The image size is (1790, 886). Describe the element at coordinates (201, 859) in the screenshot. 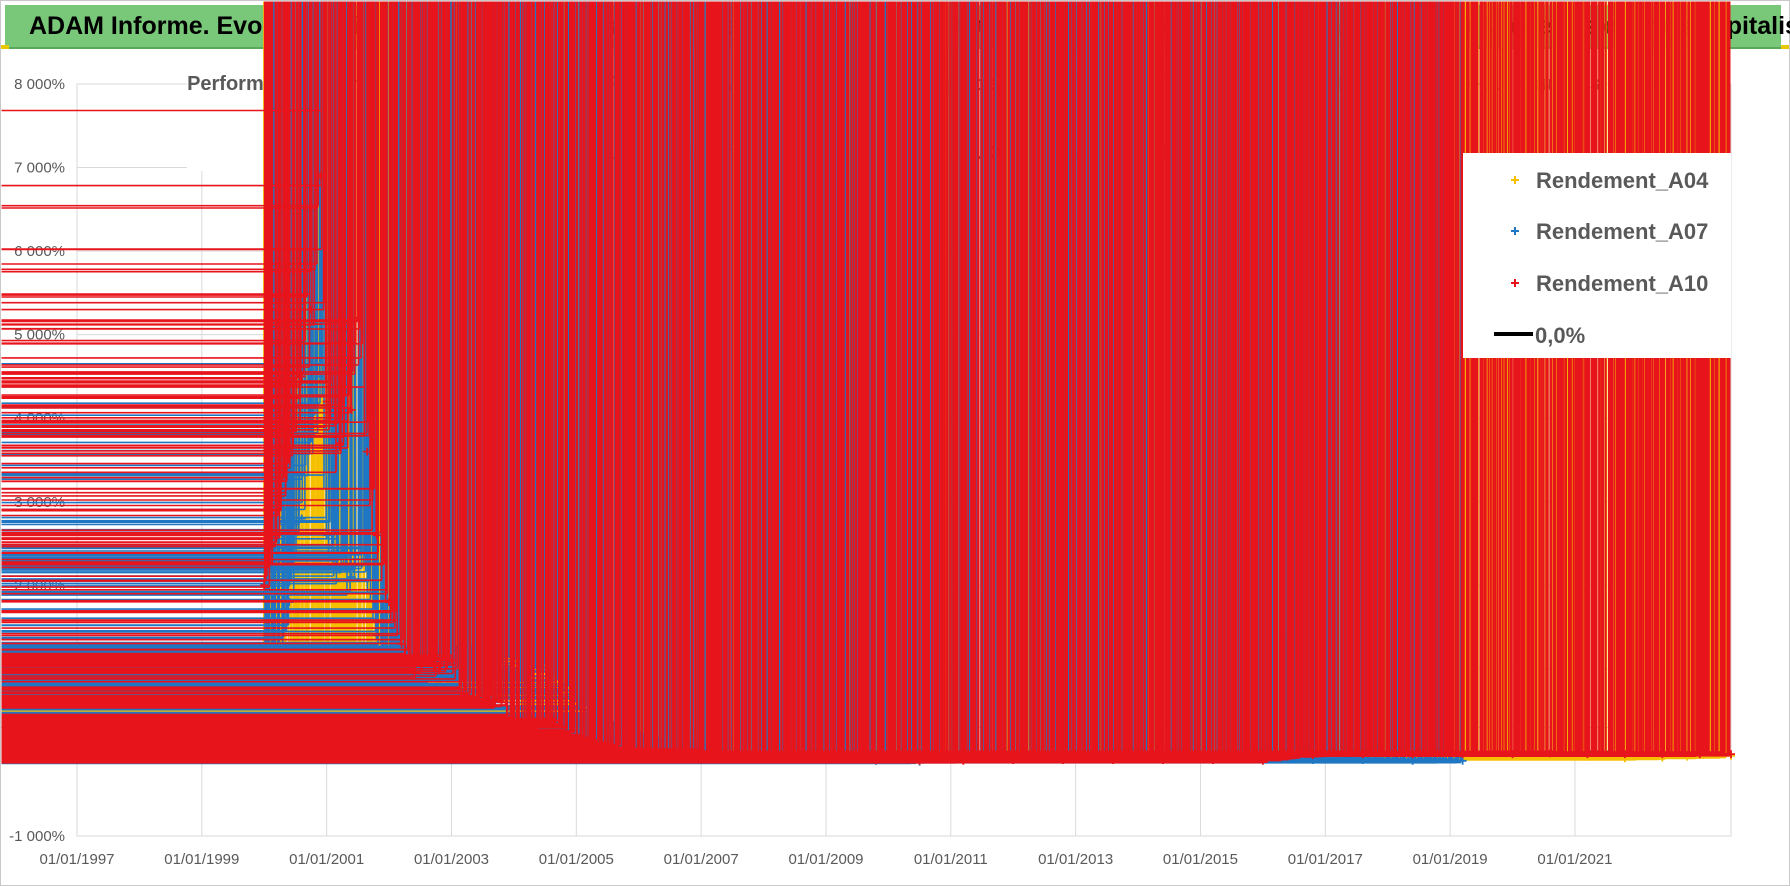

I see `x-tick-label: 01/01/1999` at that location.